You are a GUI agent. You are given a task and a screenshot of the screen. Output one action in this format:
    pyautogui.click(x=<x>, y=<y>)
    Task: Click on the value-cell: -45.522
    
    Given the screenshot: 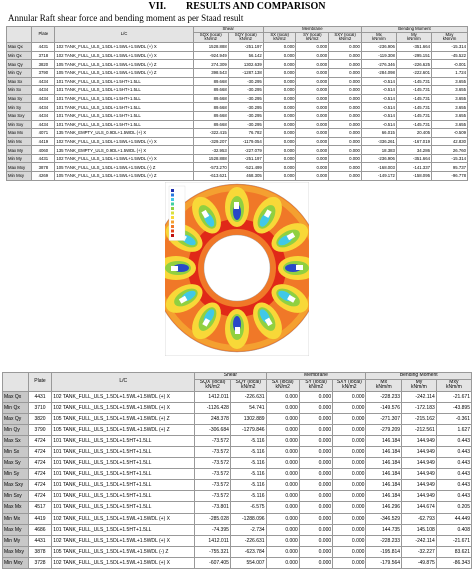 What is the action you would take?
    pyautogui.click(x=449, y=55)
    